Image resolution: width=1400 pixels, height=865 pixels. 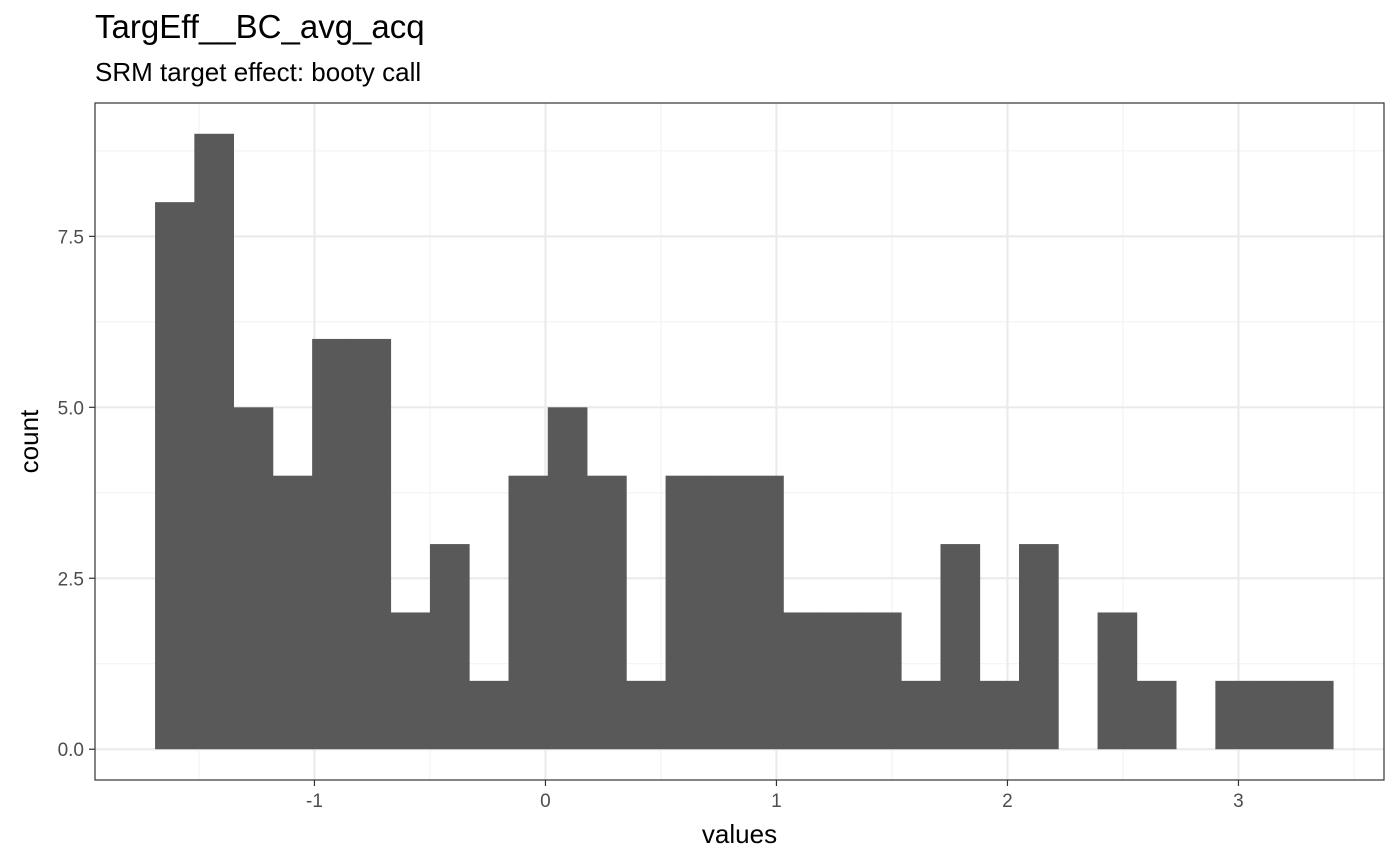 What do you see at coordinates (1007, 801) in the screenshot?
I see `x-tick-label: 2` at bounding box center [1007, 801].